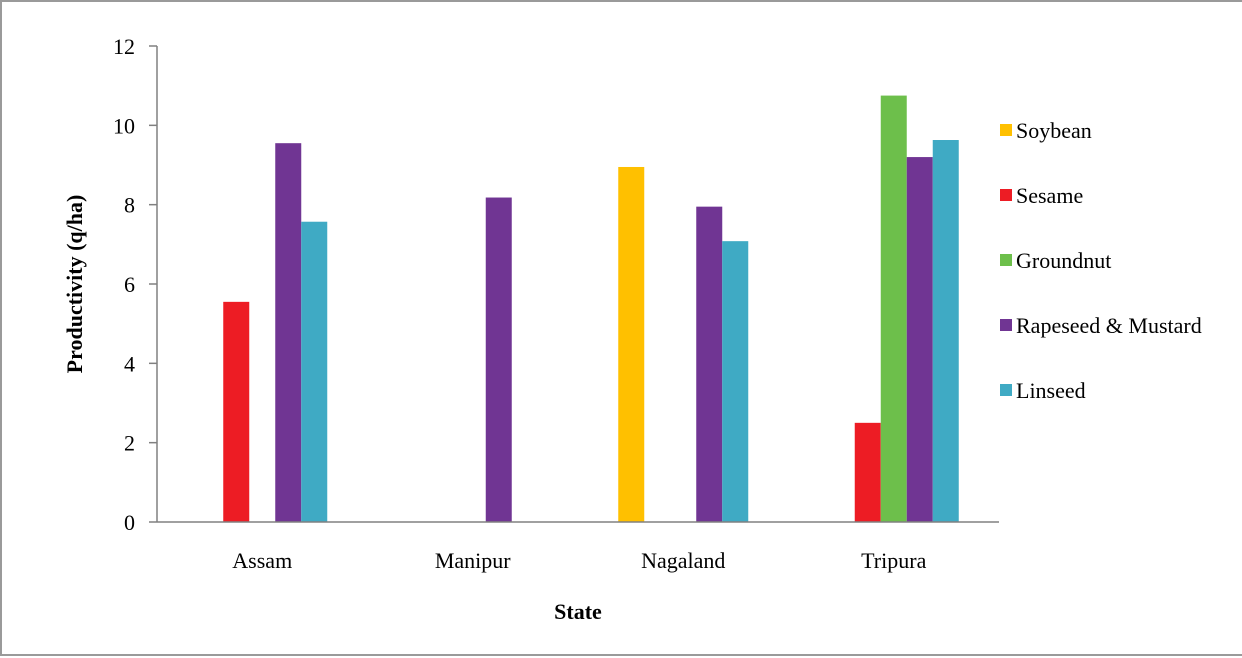  I want to click on x-axis-title: State, so click(578, 611).